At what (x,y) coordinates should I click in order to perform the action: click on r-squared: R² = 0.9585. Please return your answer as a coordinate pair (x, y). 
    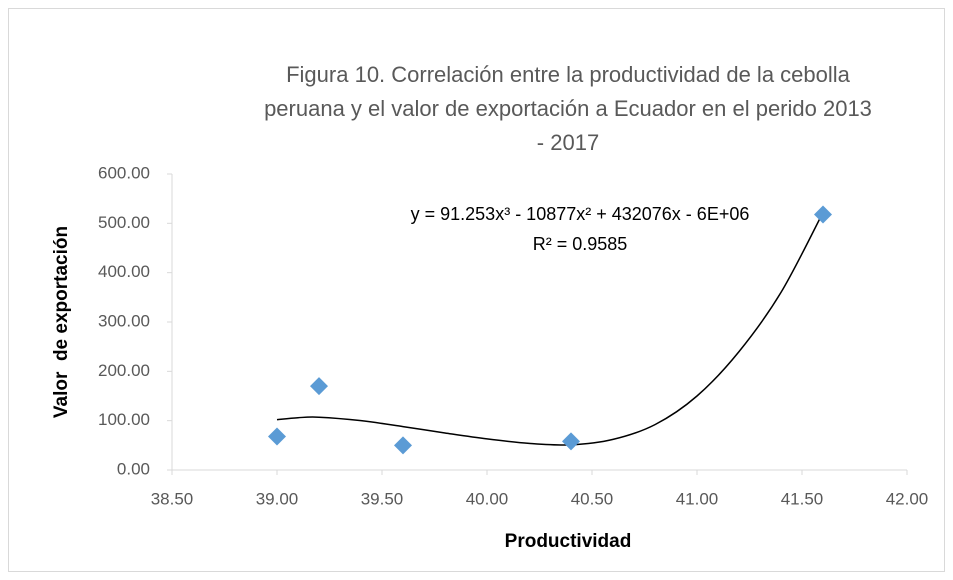
    Looking at the image, I should click on (580, 244).